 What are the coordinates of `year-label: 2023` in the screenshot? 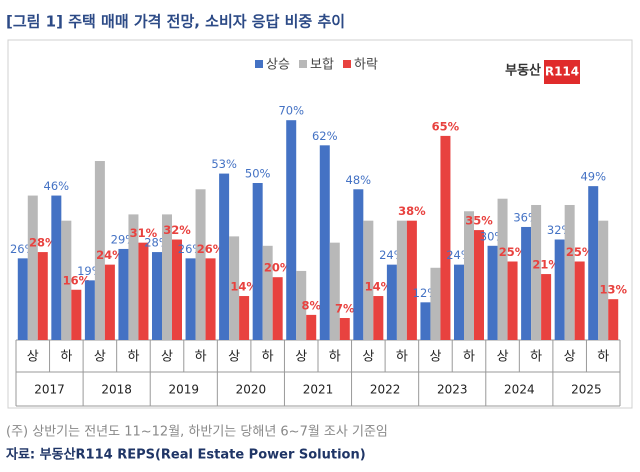 It's located at (452, 390).